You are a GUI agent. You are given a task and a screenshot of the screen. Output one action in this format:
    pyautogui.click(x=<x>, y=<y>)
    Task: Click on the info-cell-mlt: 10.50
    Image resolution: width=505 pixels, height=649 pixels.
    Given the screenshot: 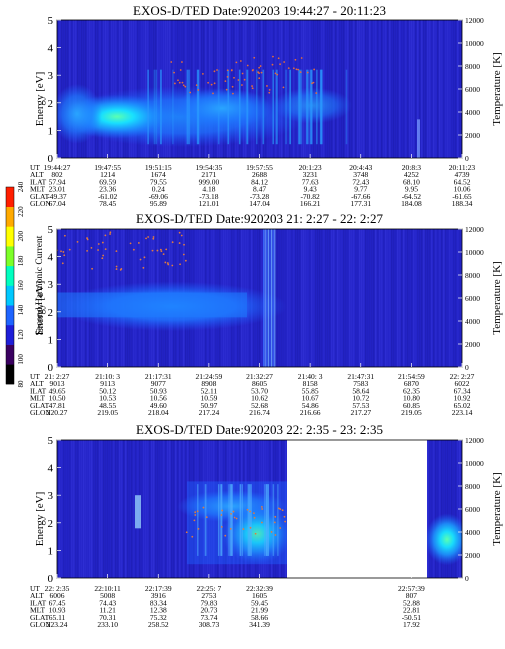 What is the action you would take?
    pyautogui.click(x=57, y=398)
    